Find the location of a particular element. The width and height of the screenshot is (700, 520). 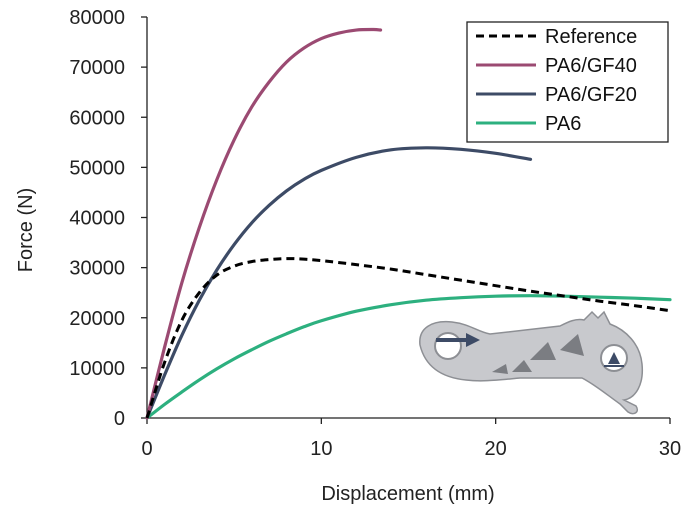

y-tick-label: 40000 is located at coordinates (97, 219).